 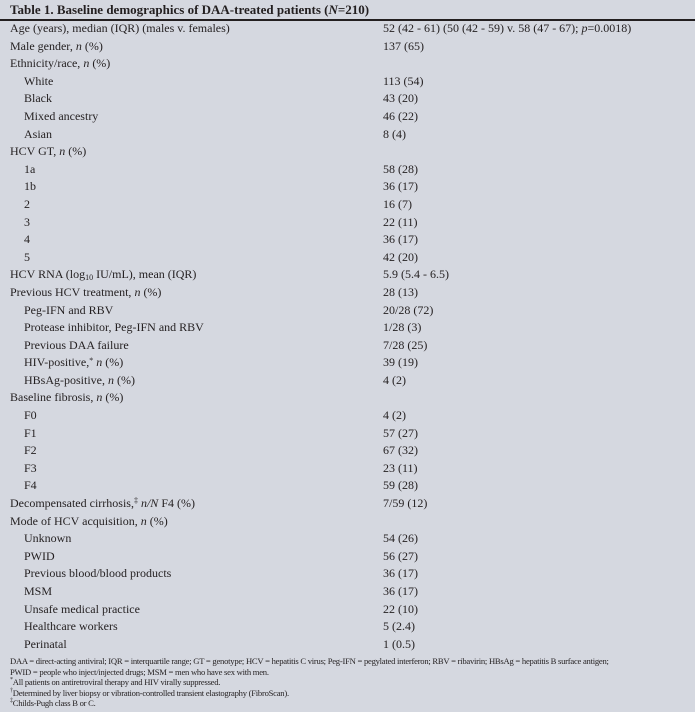 What do you see at coordinates (72, 291) in the screenshot?
I see `text-segment: Previous HCV treatment,` at bounding box center [72, 291].